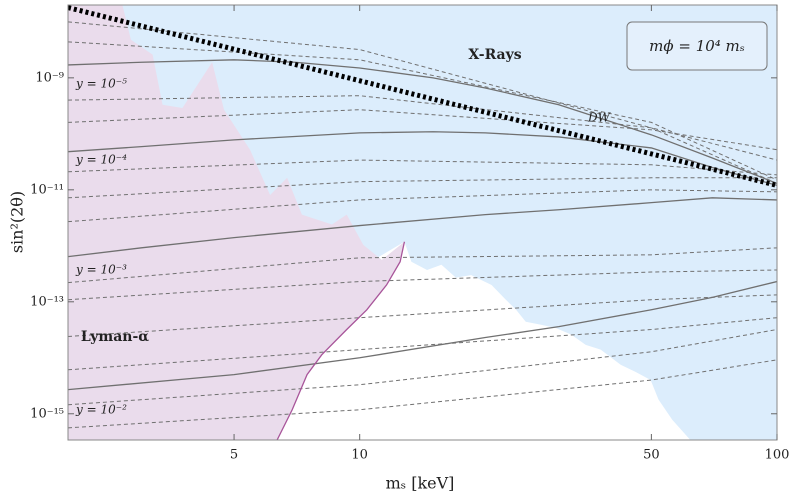 The image size is (789, 502). Describe the element at coordinates (101, 270) in the screenshot. I see `line-label: y = 10⁻³` at that location.